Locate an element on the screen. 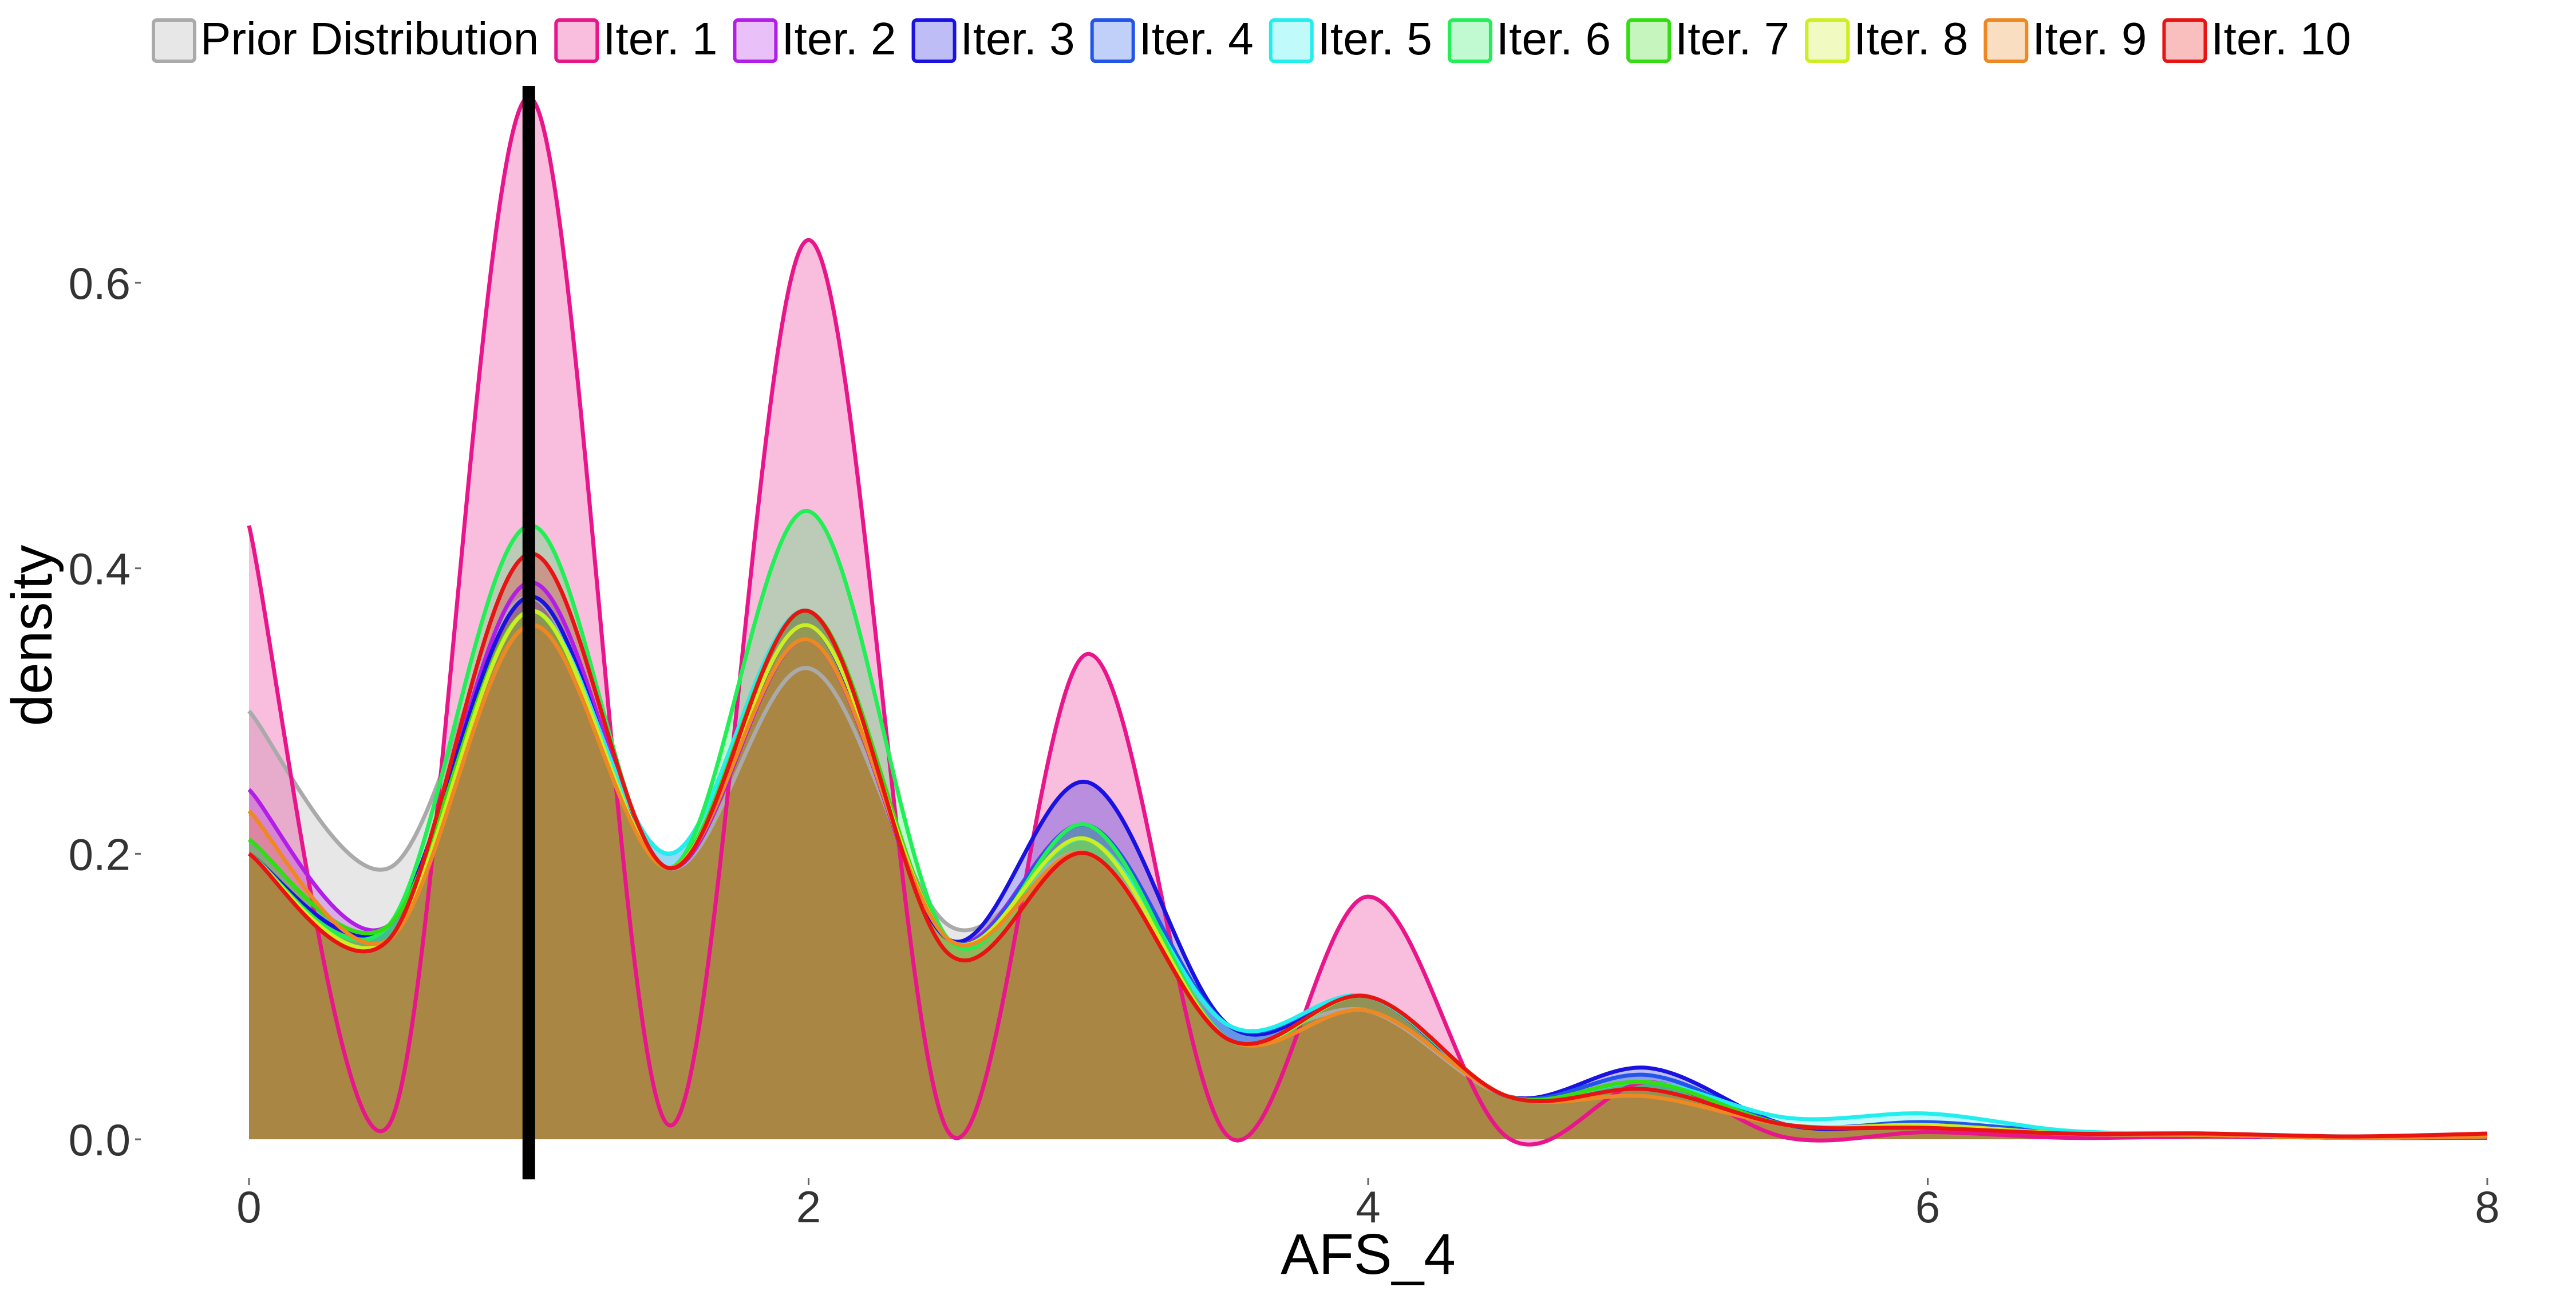 This screenshot has height=1291, width=2576. legend-item-iter-8: Iter. 8 is located at coordinates (1886, 39).